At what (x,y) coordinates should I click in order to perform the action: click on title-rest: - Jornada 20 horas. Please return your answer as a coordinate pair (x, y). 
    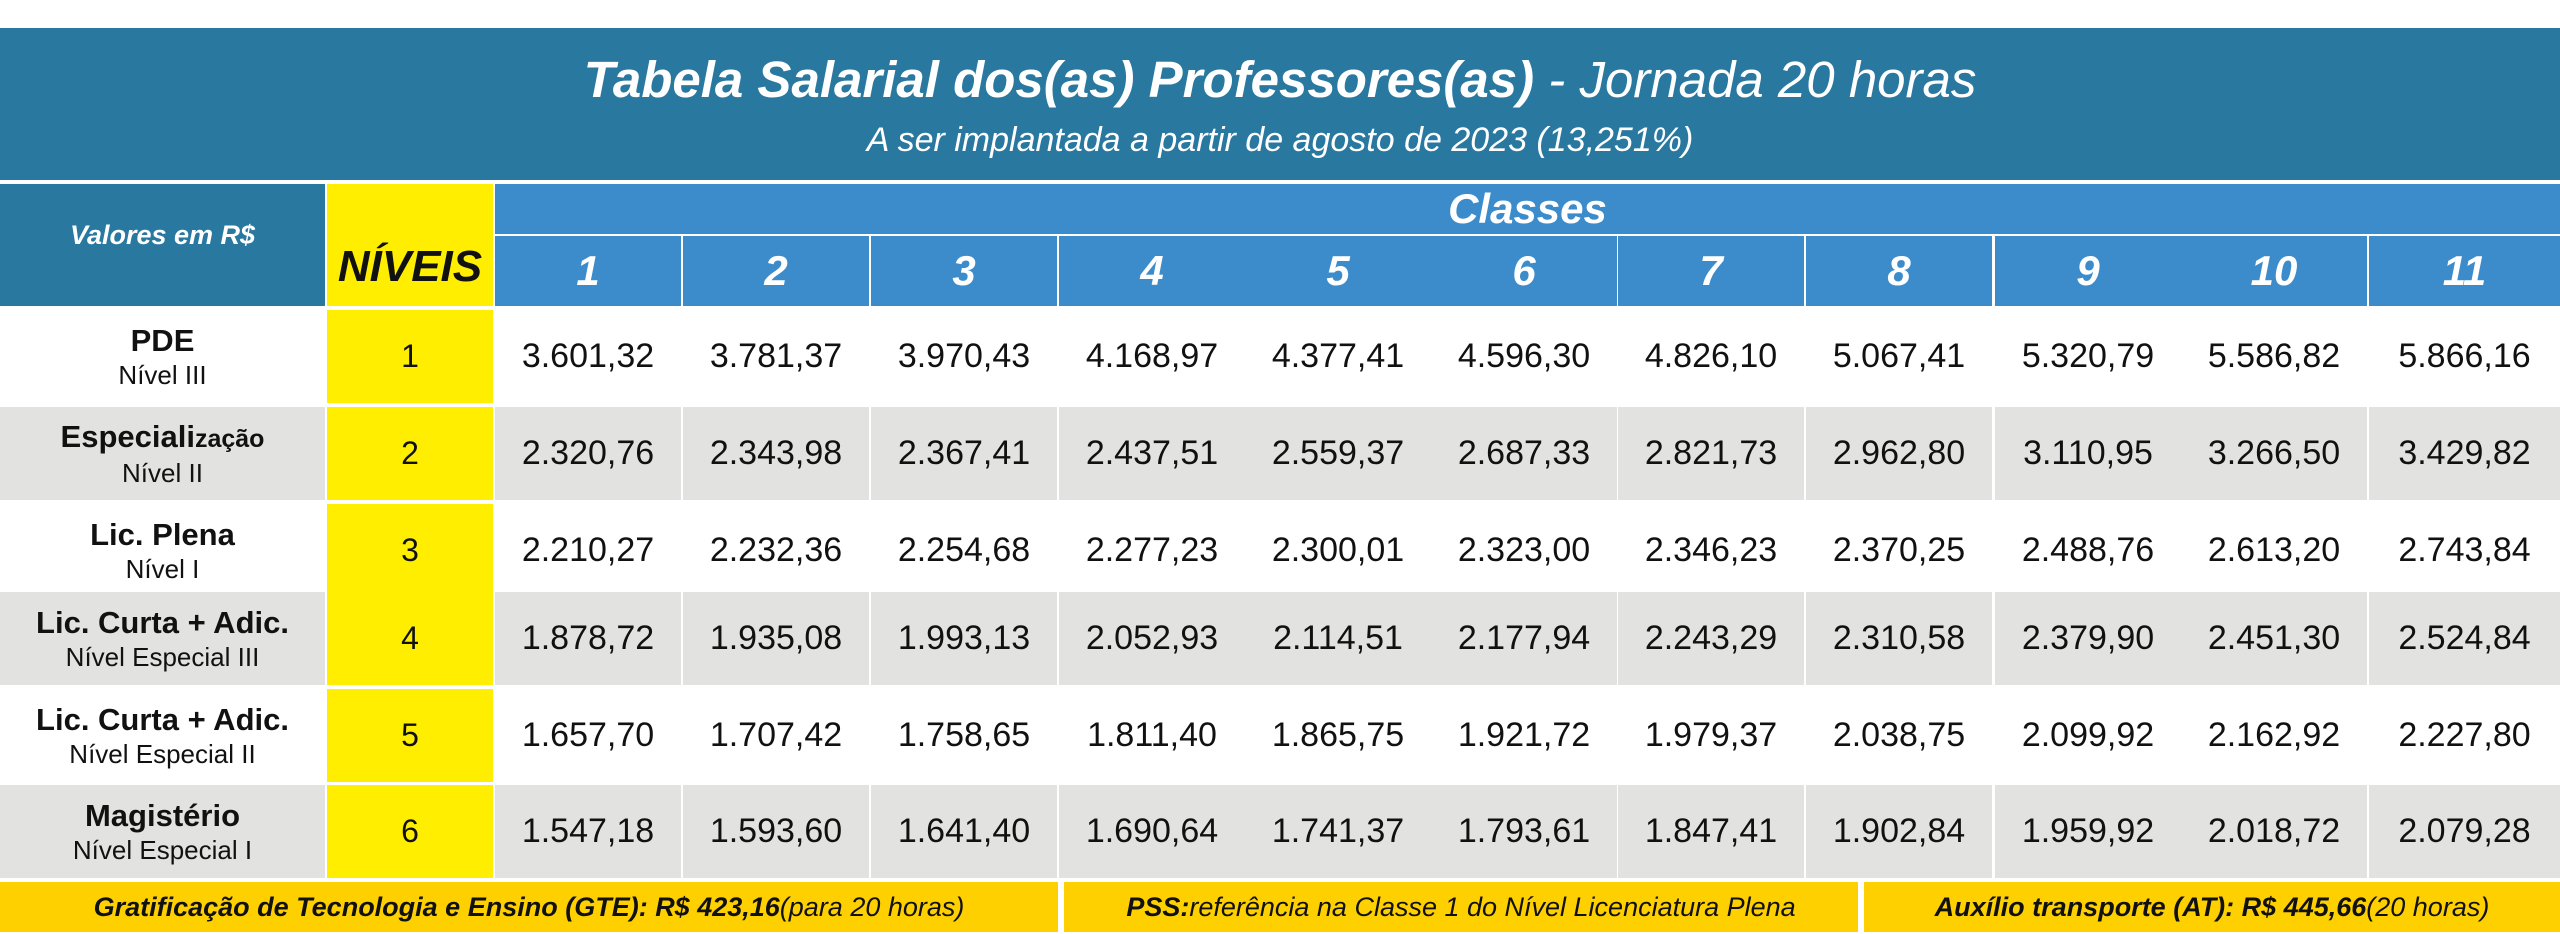
    Looking at the image, I should click on (1755, 79).